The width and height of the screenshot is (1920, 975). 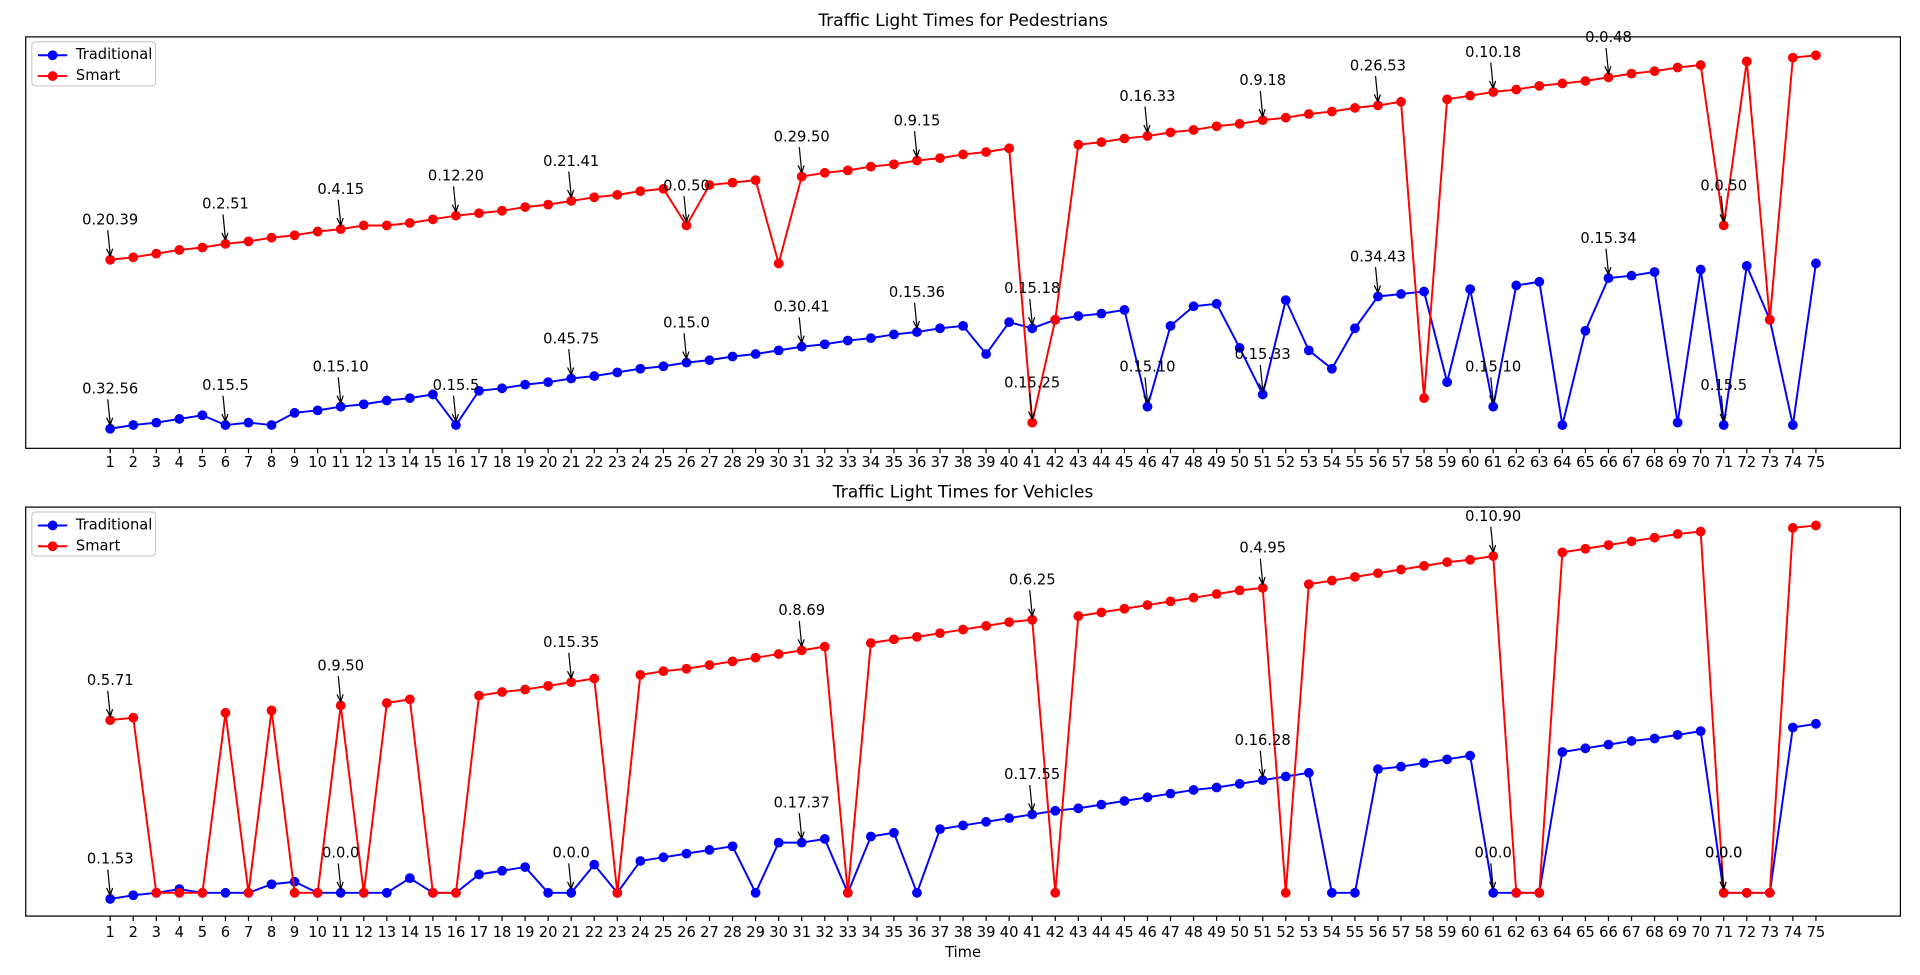 I want to click on annotation: 0.10.18, so click(x=1493, y=52).